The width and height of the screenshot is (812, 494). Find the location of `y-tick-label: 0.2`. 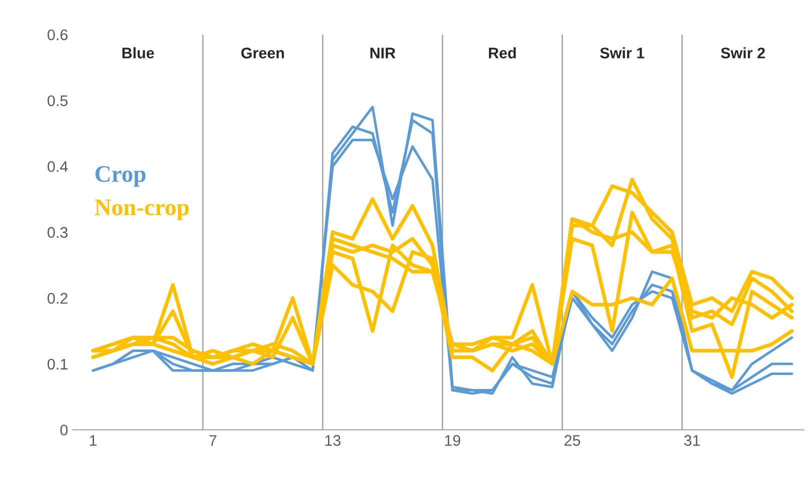

y-tick-label: 0.2 is located at coordinates (58, 298).